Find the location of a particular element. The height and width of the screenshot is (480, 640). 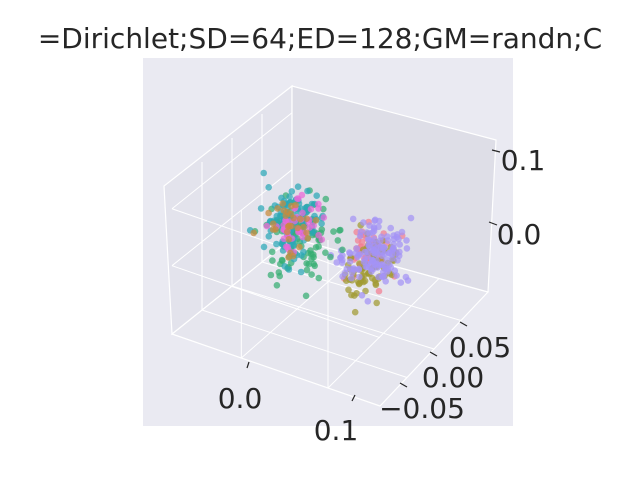

x-tick-label-1: 0.1 is located at coordinates (336, 430).